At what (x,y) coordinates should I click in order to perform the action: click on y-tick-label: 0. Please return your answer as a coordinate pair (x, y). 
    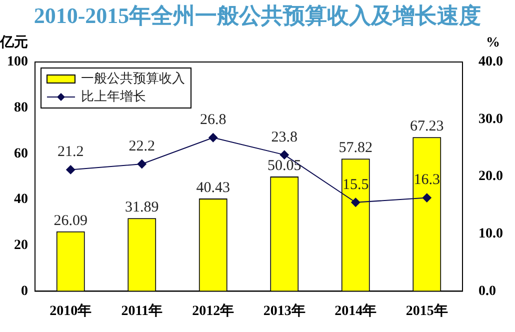
    Looking at the image, I should click on (24, 291).